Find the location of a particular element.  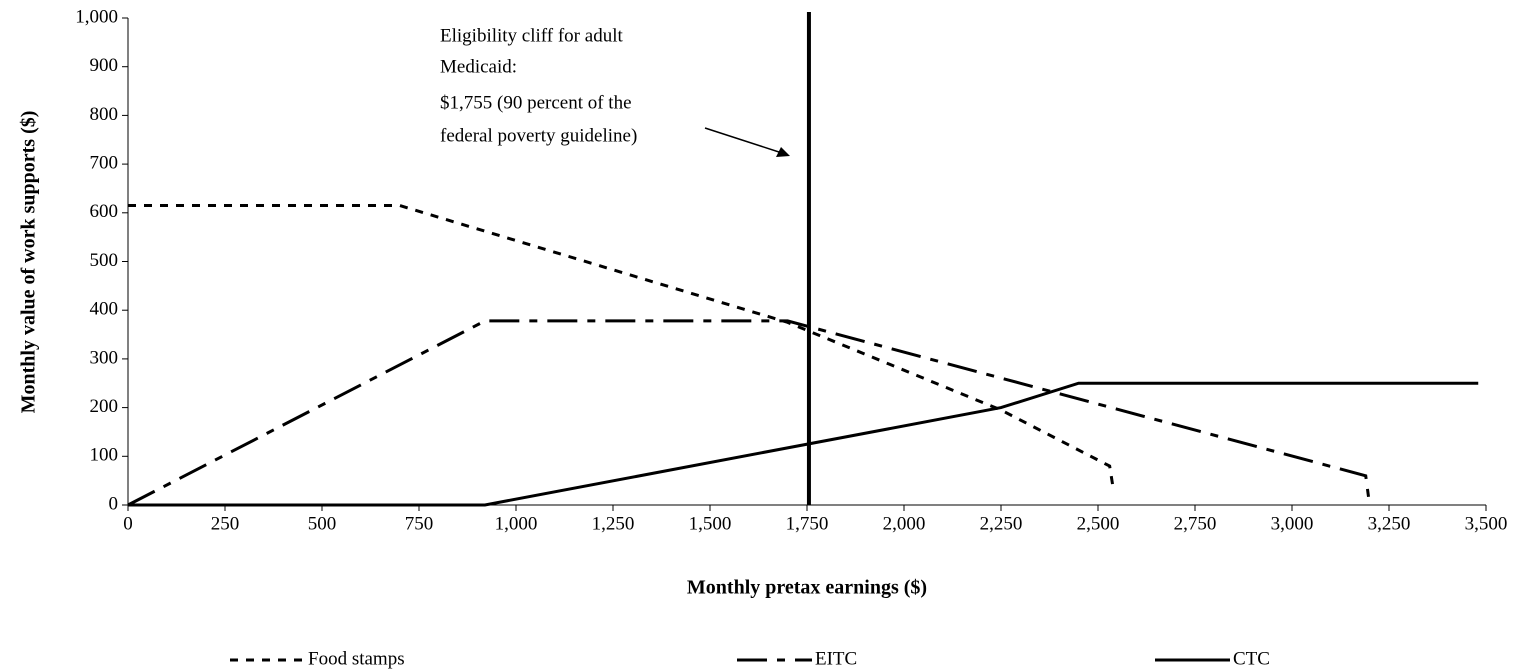

x-tick-label: 2,000 is located at coordinates (904, 523).